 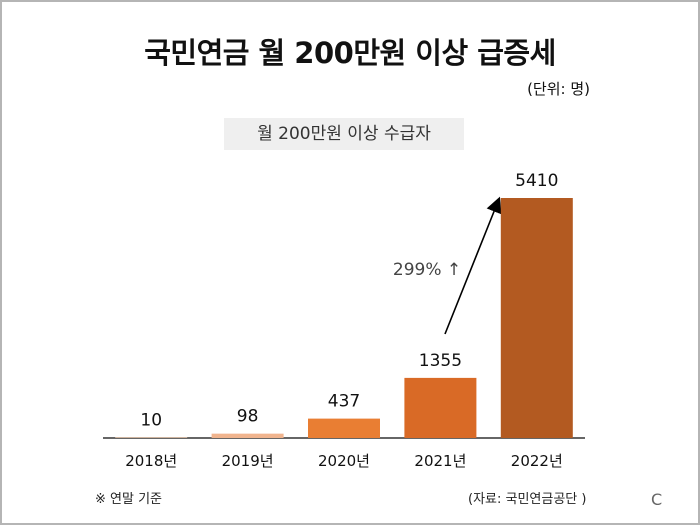 What do you see at coordinates (527, 499) in the screenshot?
I see `source-note: (자료: 국민연금공단 )` at bounding box center [527, 499].